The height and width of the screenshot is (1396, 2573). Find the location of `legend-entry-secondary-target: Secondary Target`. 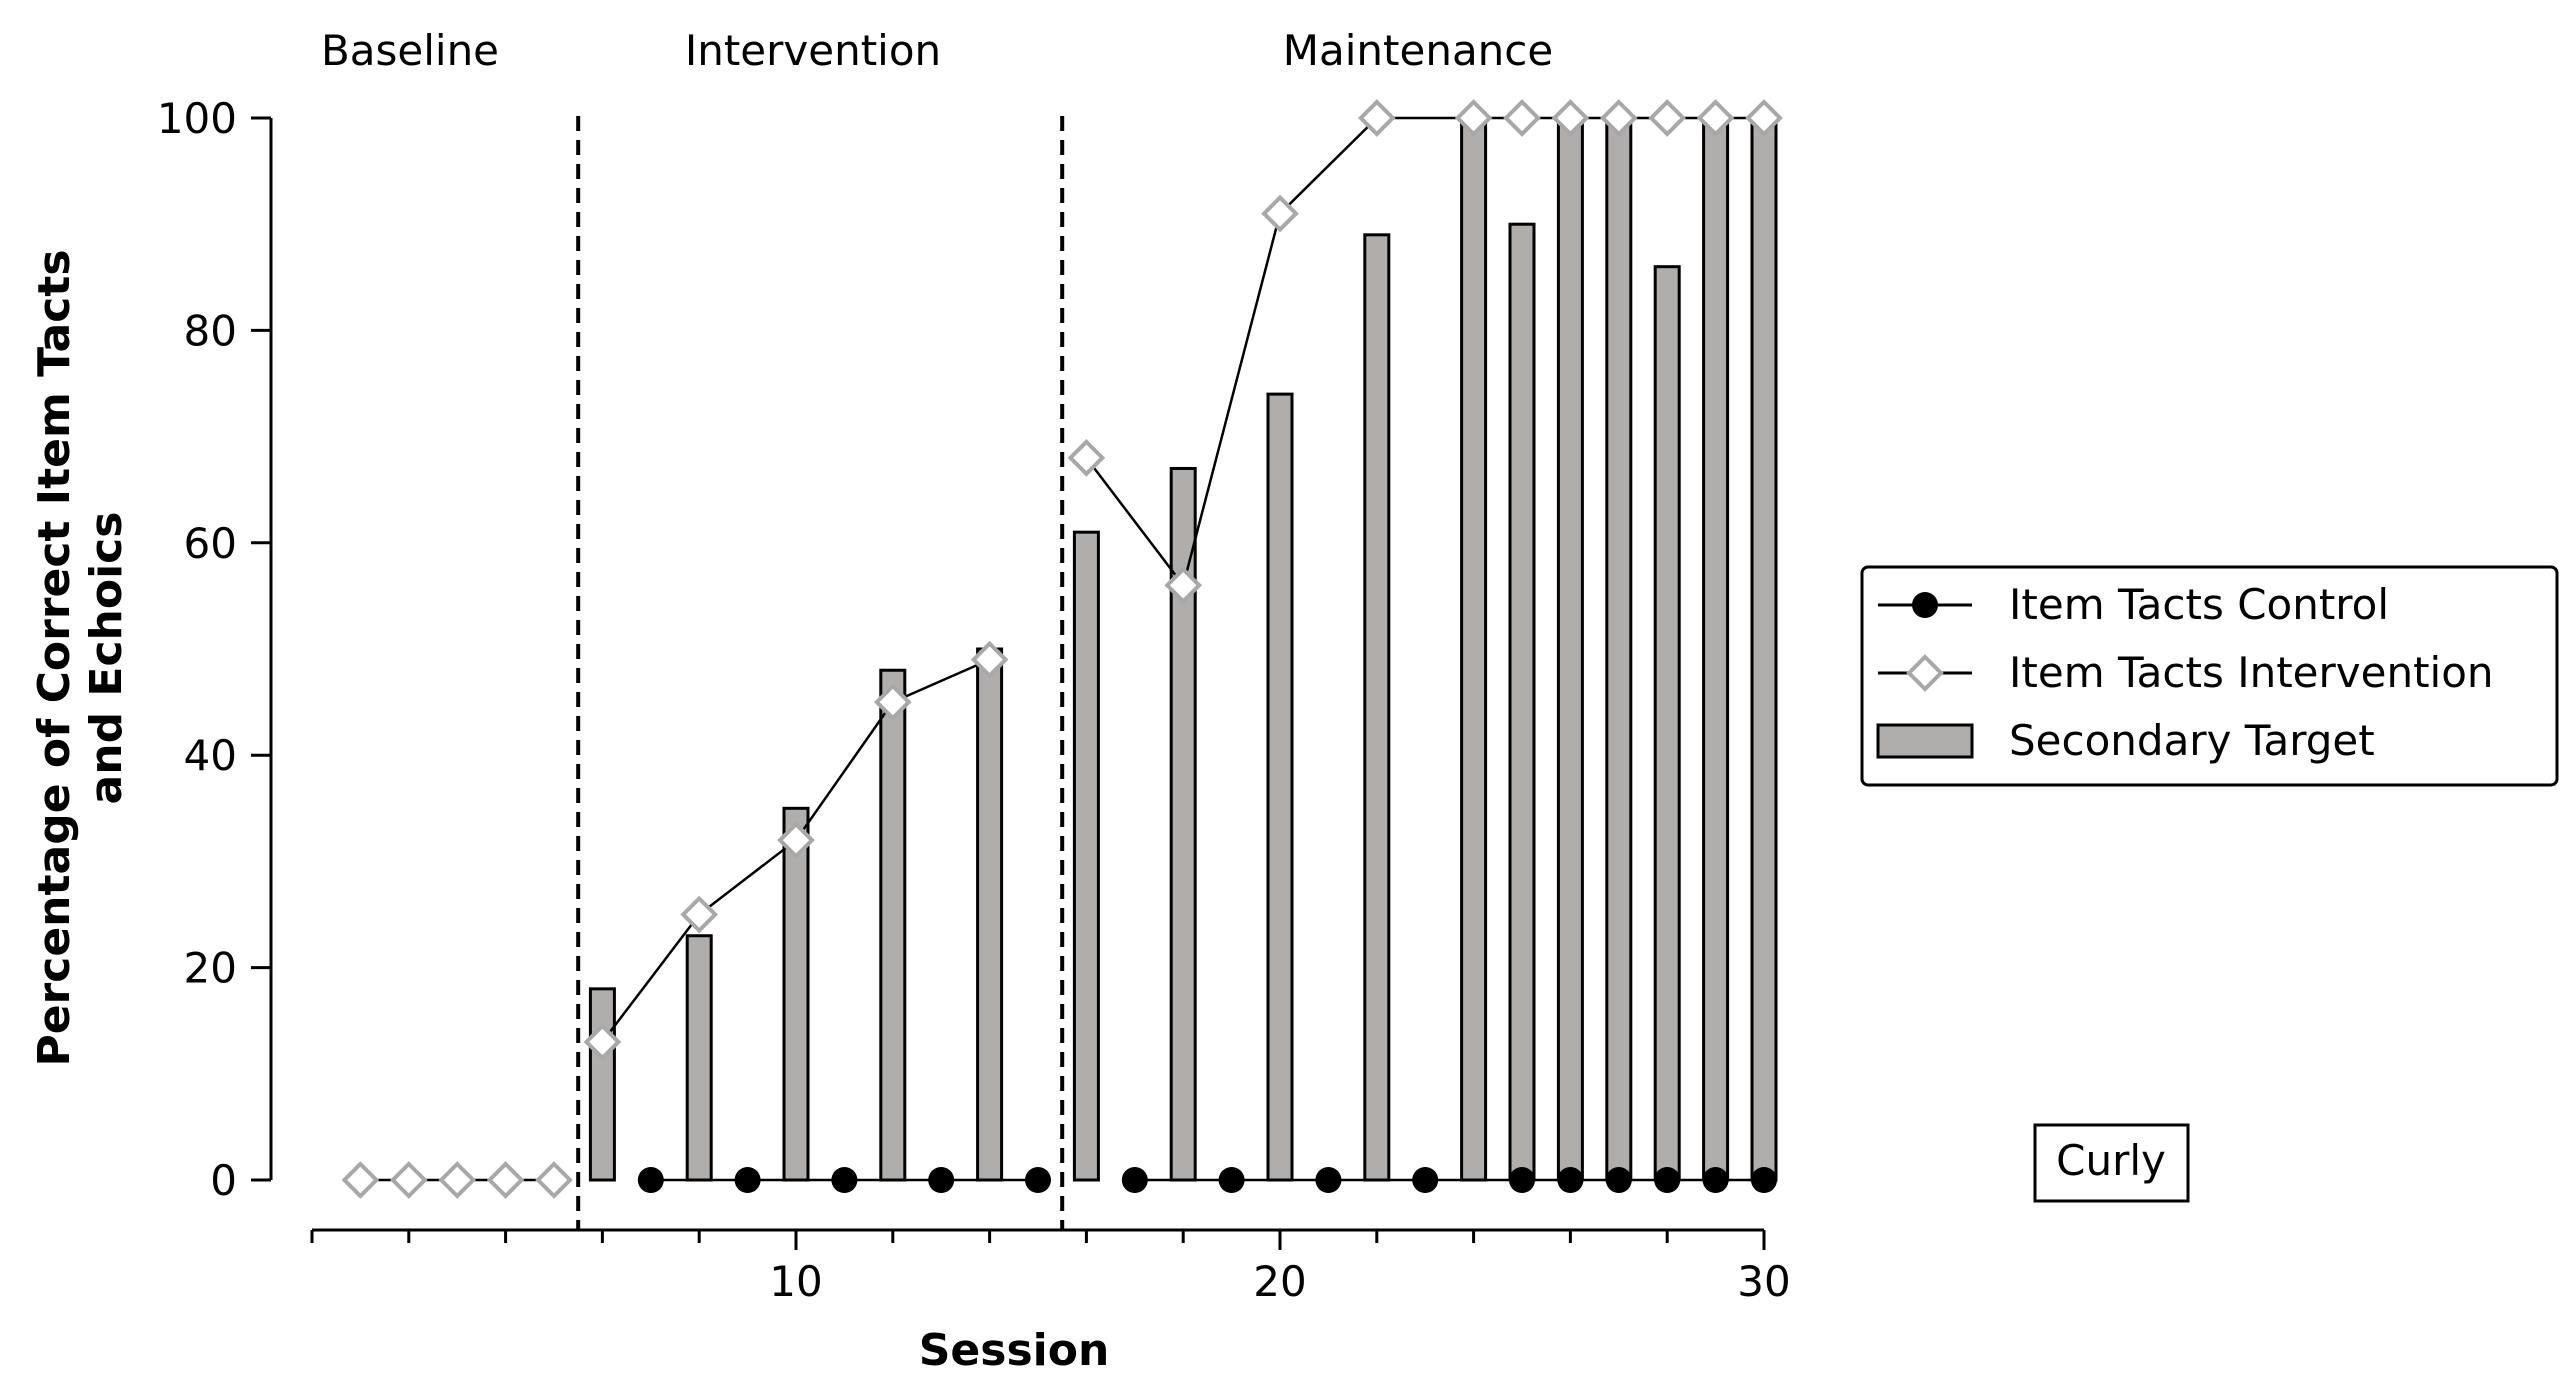

legend-entry-secondary-target: Secondary Target is located at coordinates (2125, 740).